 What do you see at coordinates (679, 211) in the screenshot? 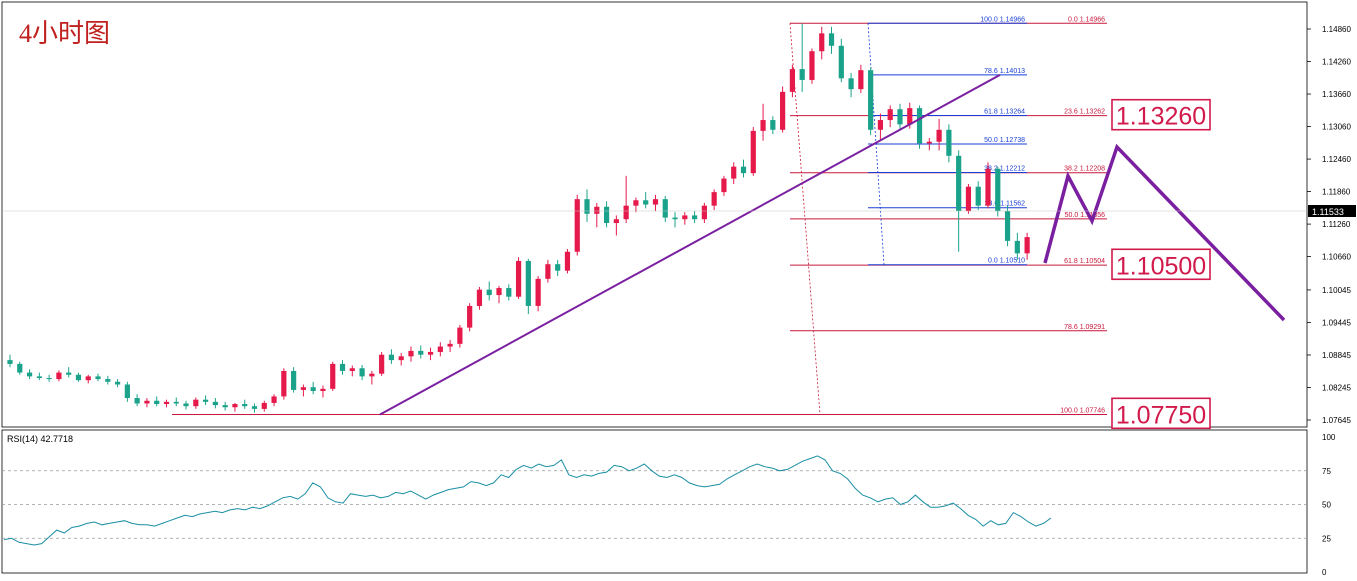
I see `current-price-marker: 1.11533` at bounding box center [679, 211].